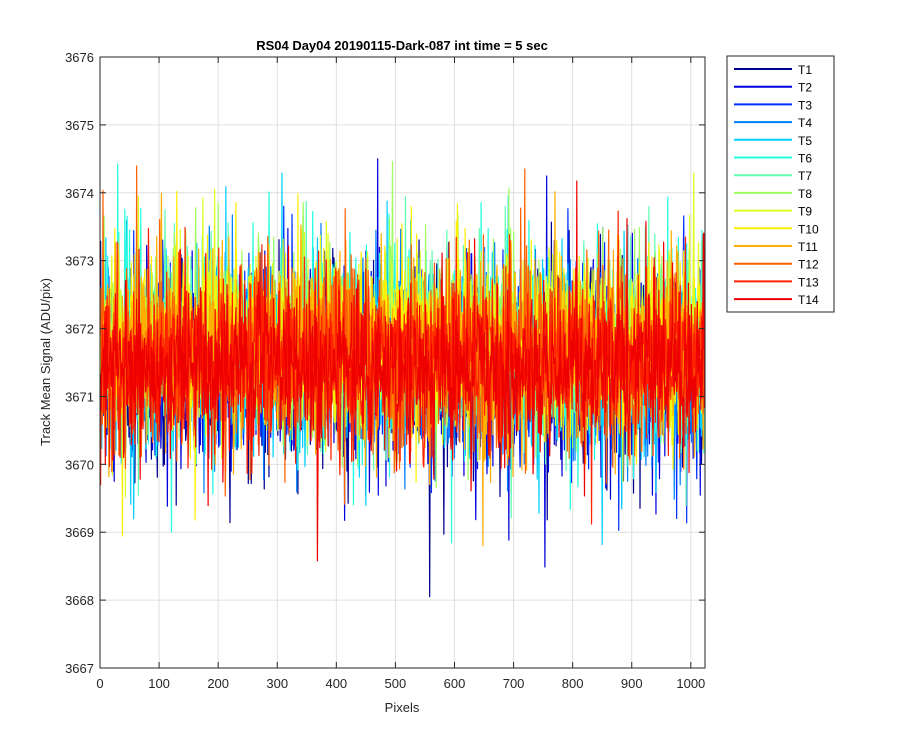 Image resolution: width=900 pixels, height=750 pixels. Describe the element at coordinates (79, 193) in the screenshot. I see `y-tick-label: 3674` at that location.